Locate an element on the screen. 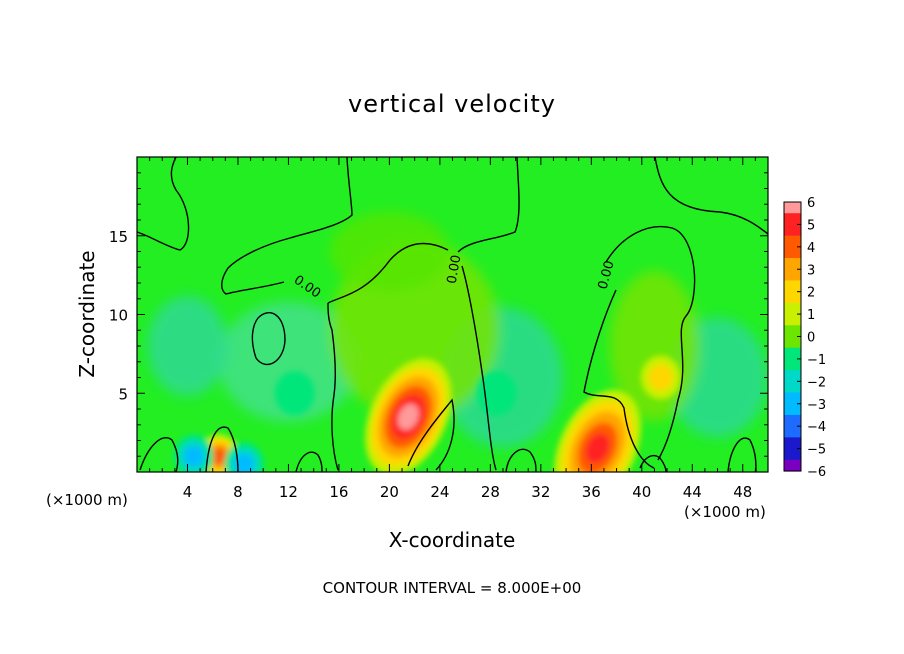  x-tick-label: 36 is located at coordinates (591, 492).